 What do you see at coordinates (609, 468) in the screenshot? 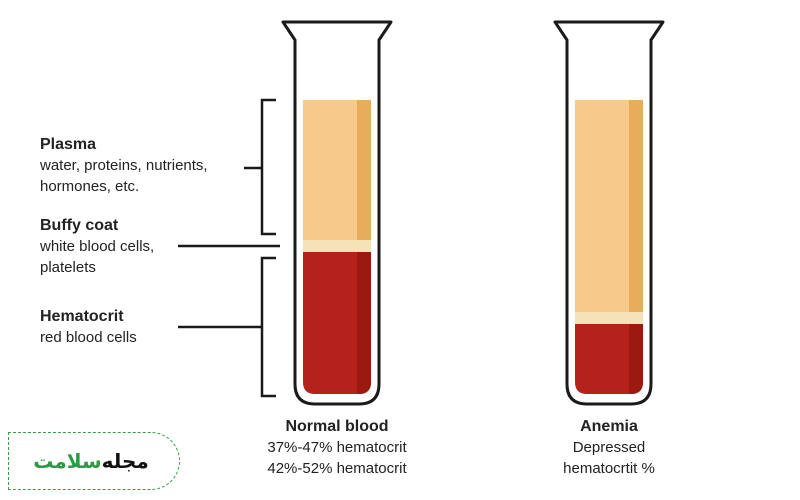
I see `anemia-line-2: hematocrtit %` at bounding box center [609, 468].